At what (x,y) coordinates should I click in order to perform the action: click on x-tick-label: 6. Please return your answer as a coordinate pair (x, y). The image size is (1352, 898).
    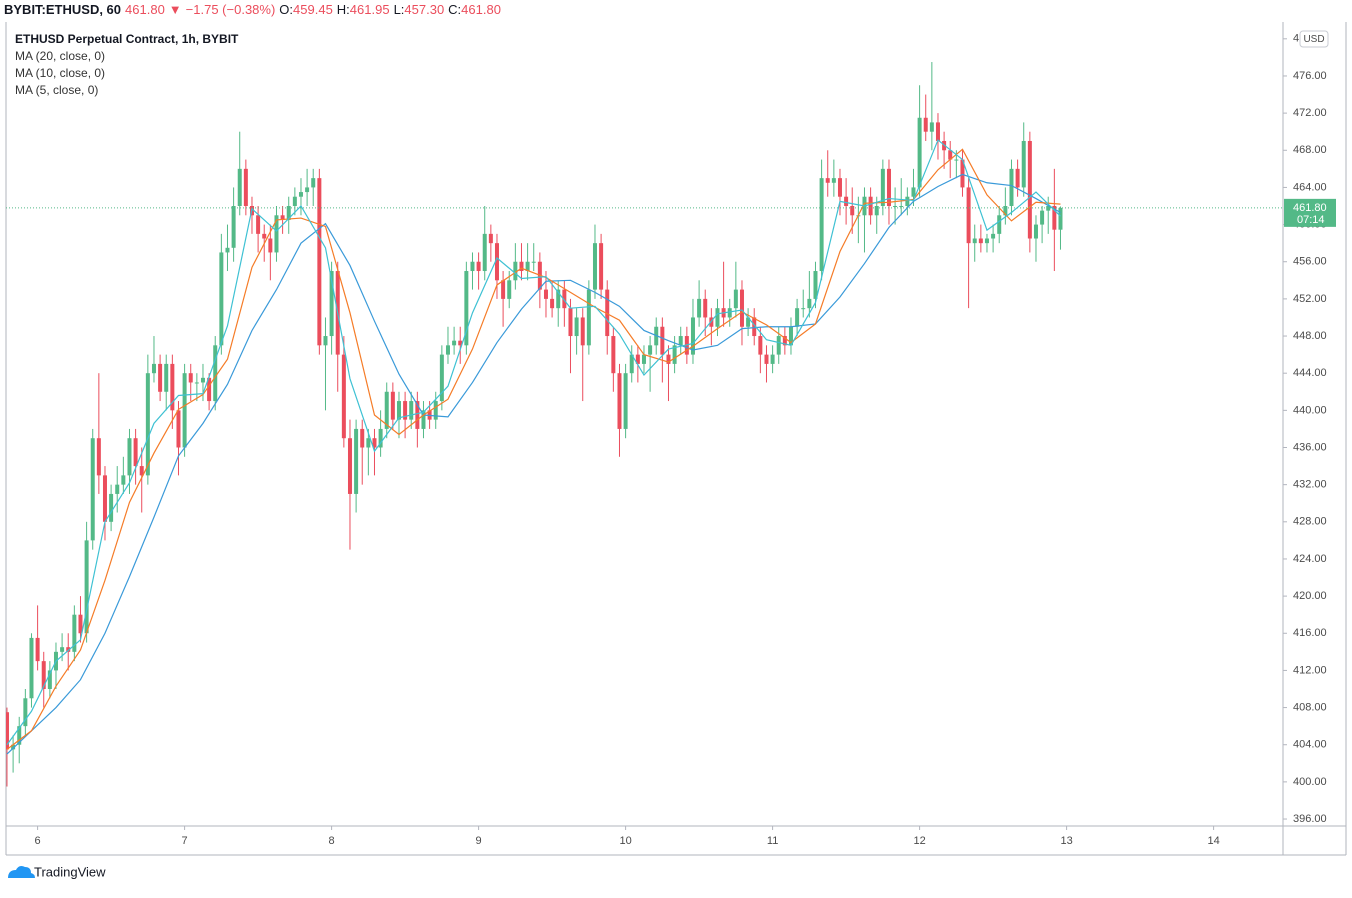
    Looking at the image, I should click on (38, 841).